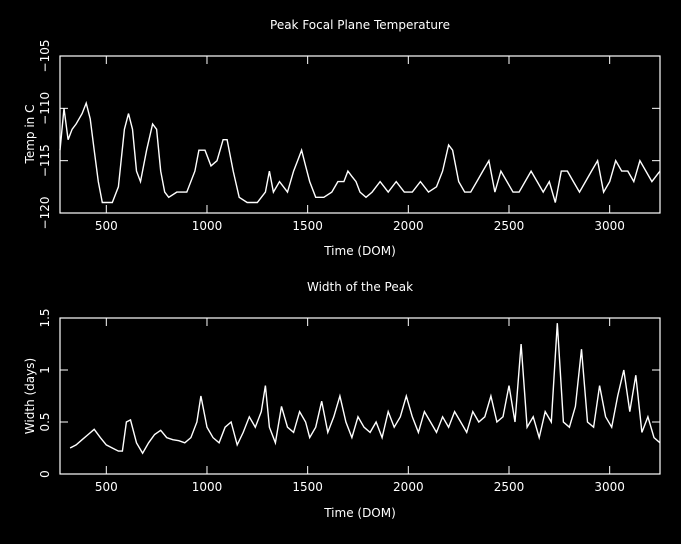 Image resolution: width=681 pixels, height=544 pixels. What do you see at coordinates (45, 421) in the screenshot?
I see `width-y-tick-label: 0.5` at bounding box center [45, 421].